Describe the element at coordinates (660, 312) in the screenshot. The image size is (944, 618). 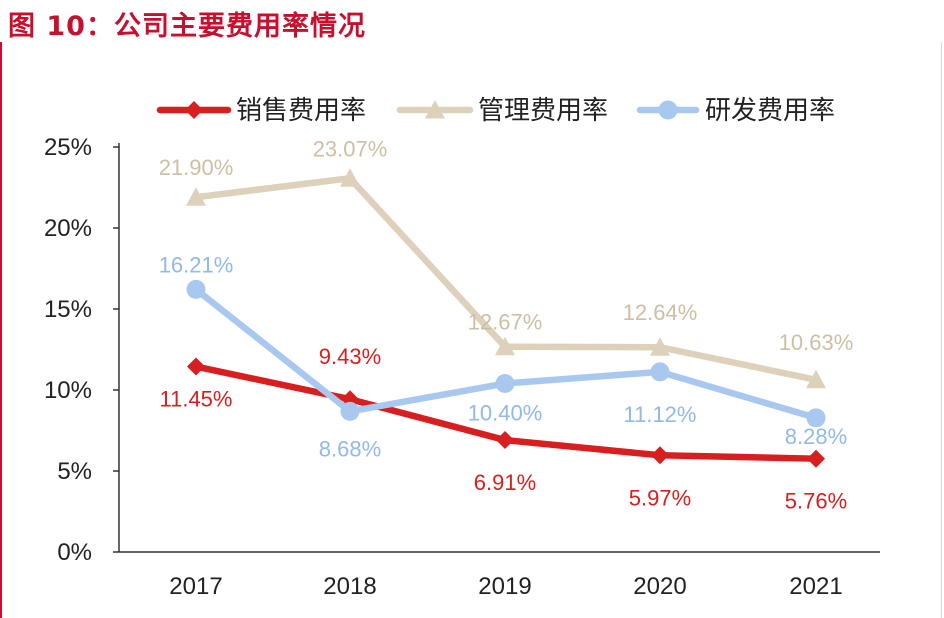
I see `management-data-label: 12.64%` at that location.